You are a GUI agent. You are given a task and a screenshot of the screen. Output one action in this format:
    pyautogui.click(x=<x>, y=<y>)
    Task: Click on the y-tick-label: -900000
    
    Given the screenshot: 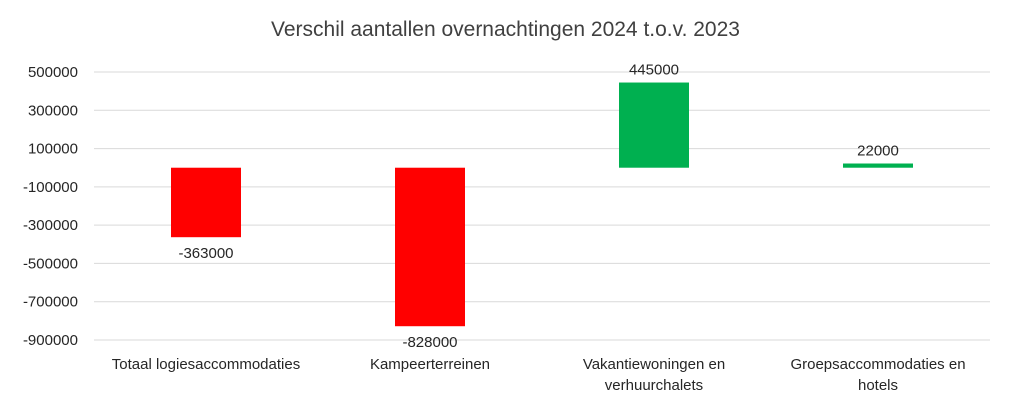 What is the action you would take?
    pyautogui.click(x=50, y=340)
    